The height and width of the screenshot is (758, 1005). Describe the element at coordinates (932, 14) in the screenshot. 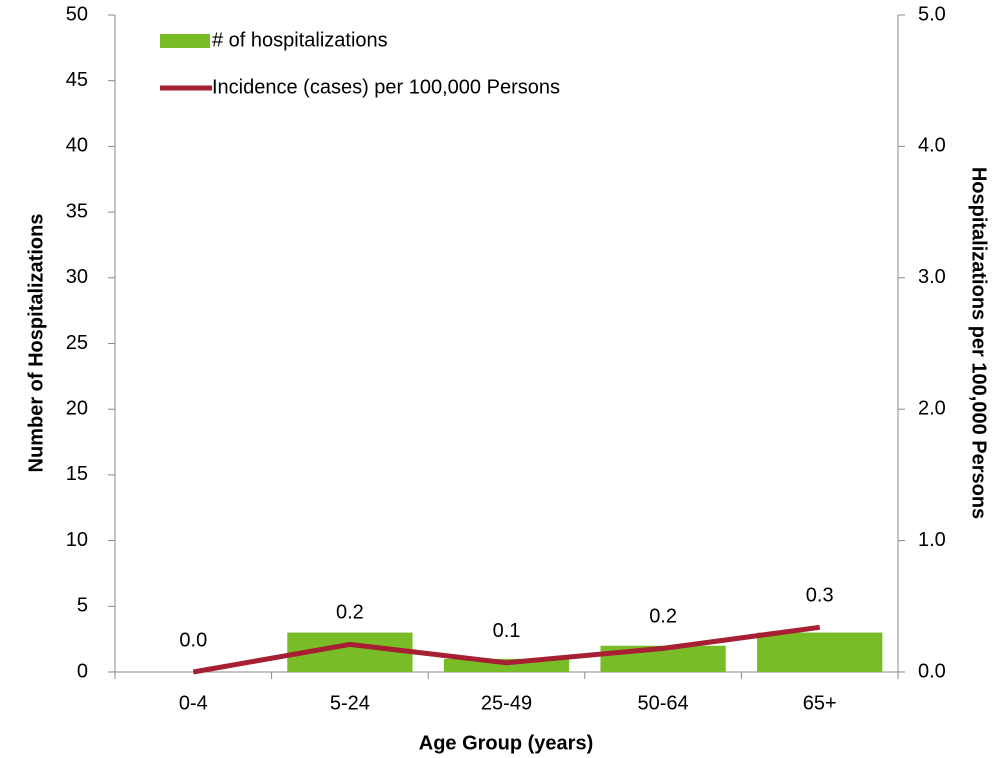

I see `y2-tick-label: 5.0` at that location.